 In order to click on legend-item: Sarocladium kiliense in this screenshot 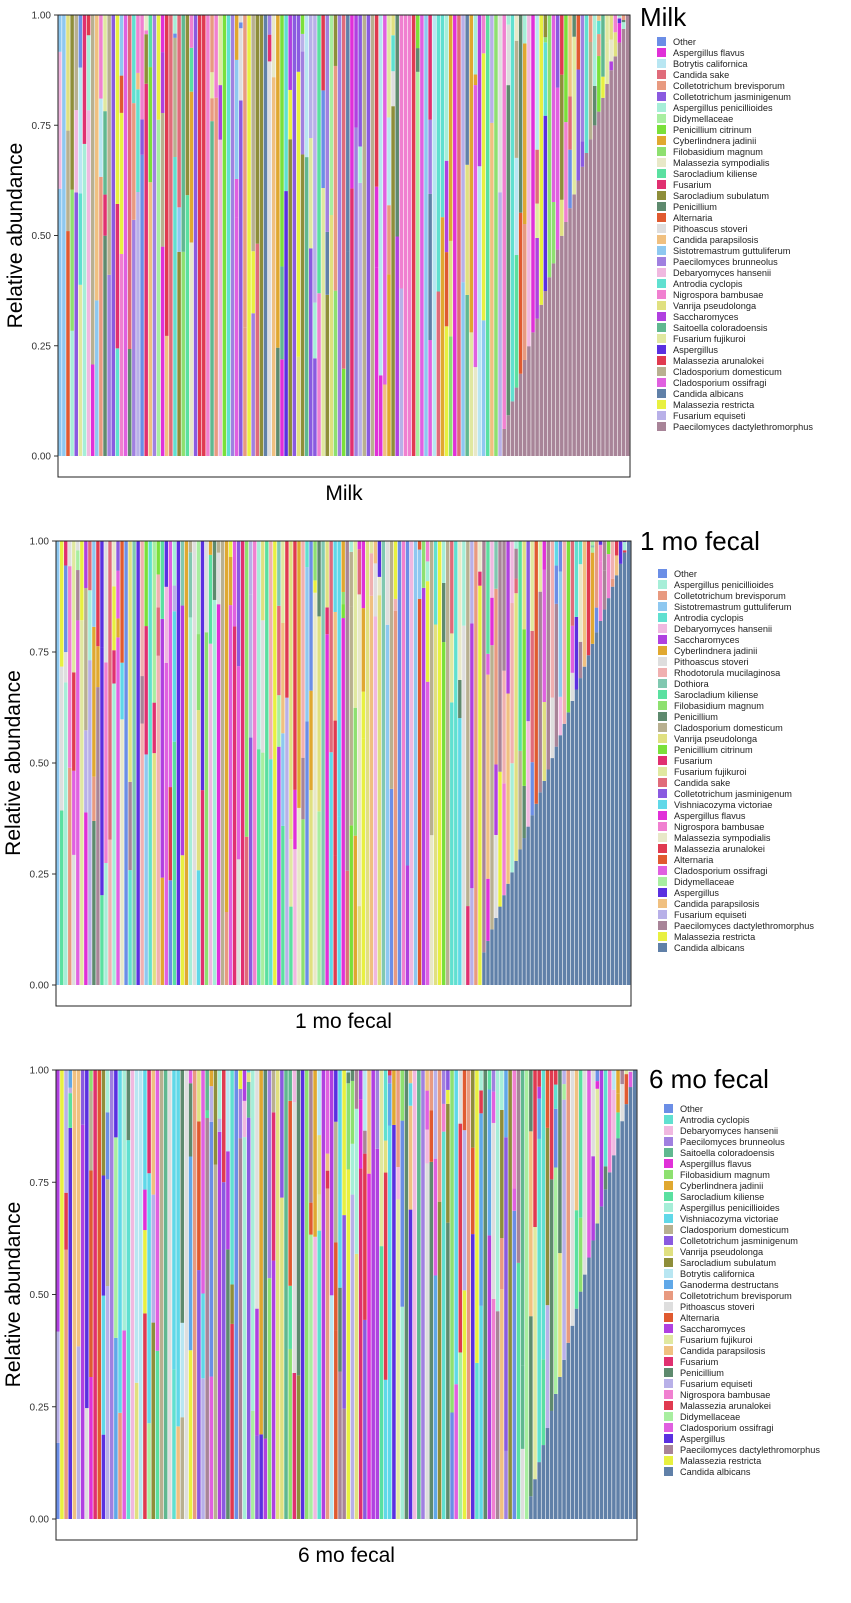, I will do `click(707, 174)`.